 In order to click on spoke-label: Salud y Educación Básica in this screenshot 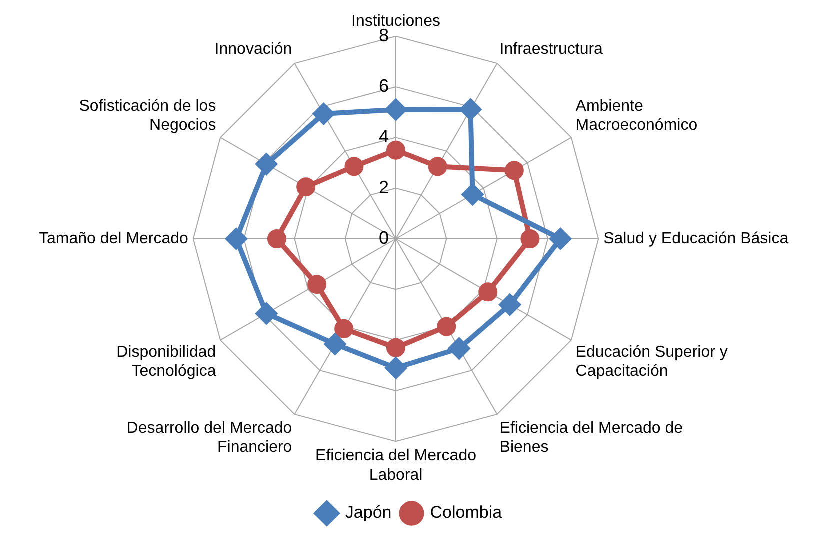, I will do `click(696, 239)`.